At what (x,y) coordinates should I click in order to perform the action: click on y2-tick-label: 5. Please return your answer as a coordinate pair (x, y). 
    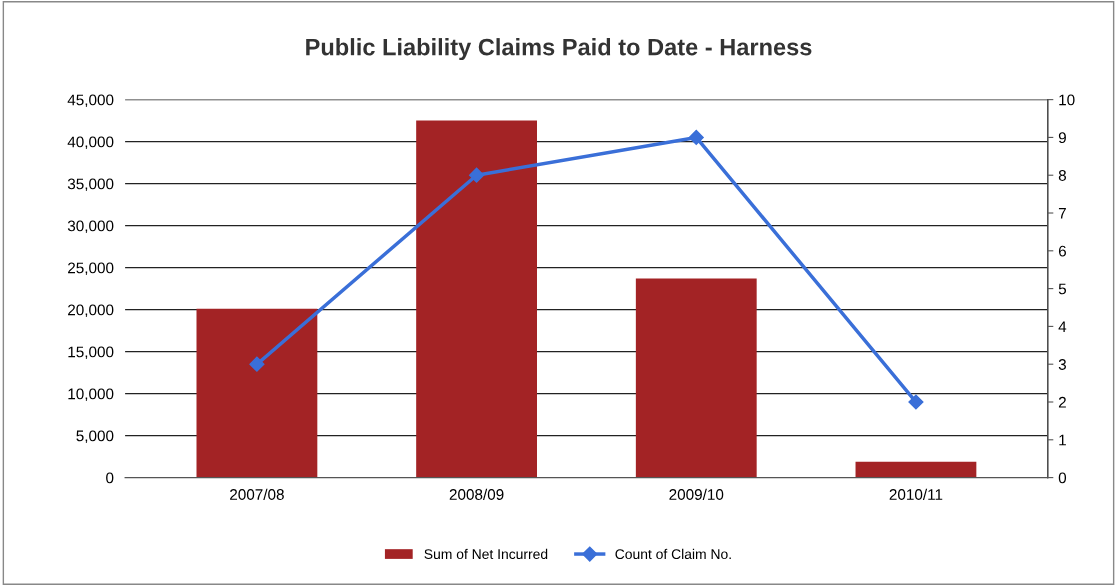
    Looking at the image, I should click on (1062, 289).